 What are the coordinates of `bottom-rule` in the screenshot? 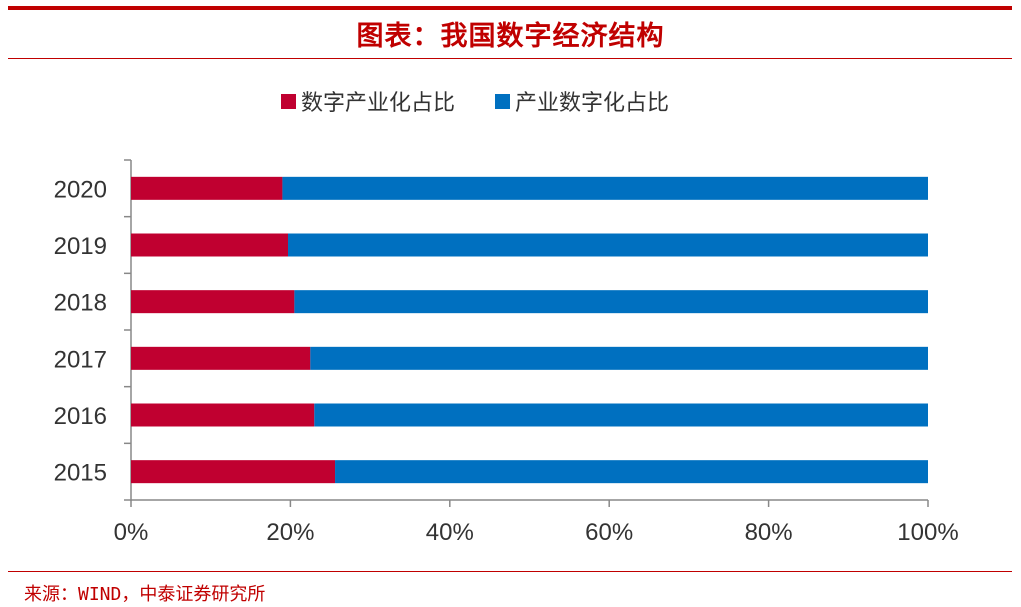 It's located at (510, 571).